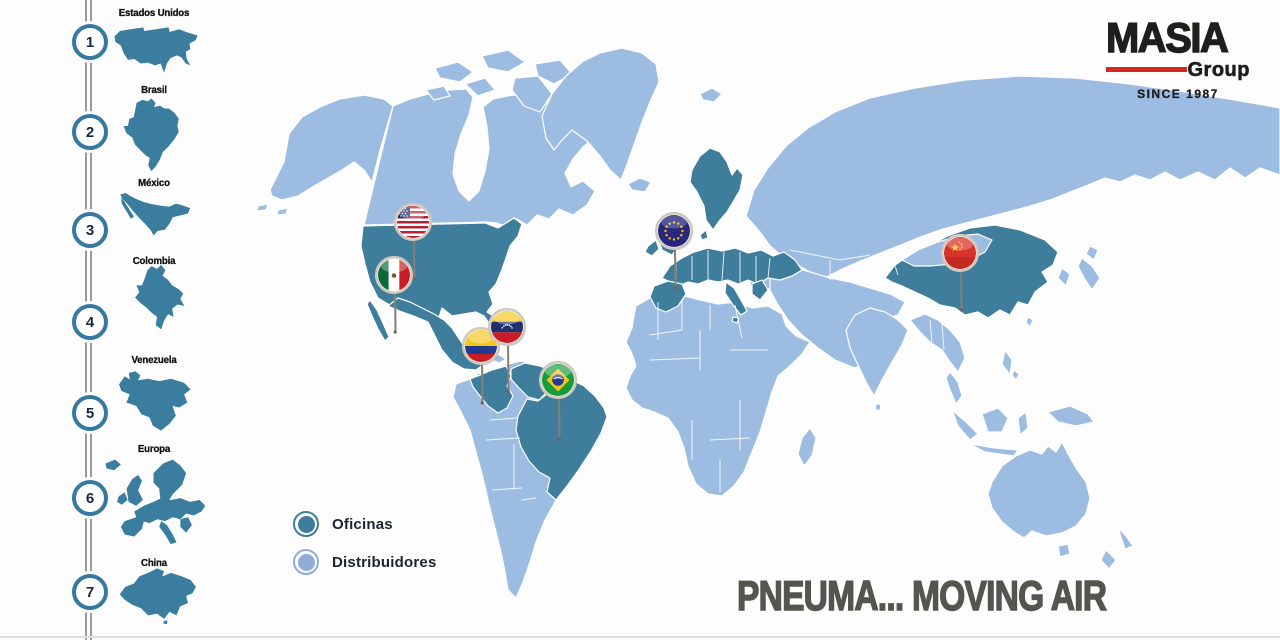  What do you see at coordinates (154, 183) in the screenshot?
I see `country-label: México` at bounding box center [154, 183].